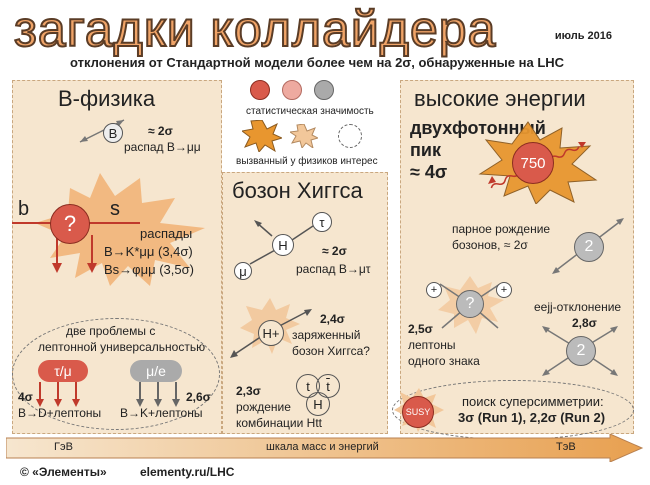 The width and height of the screenshot is (650, 485). What do you see at coordinates (279, 423) in the screenshot?
I see `htt-line-2: комбинации Htt` at bounding box center [279, 423].